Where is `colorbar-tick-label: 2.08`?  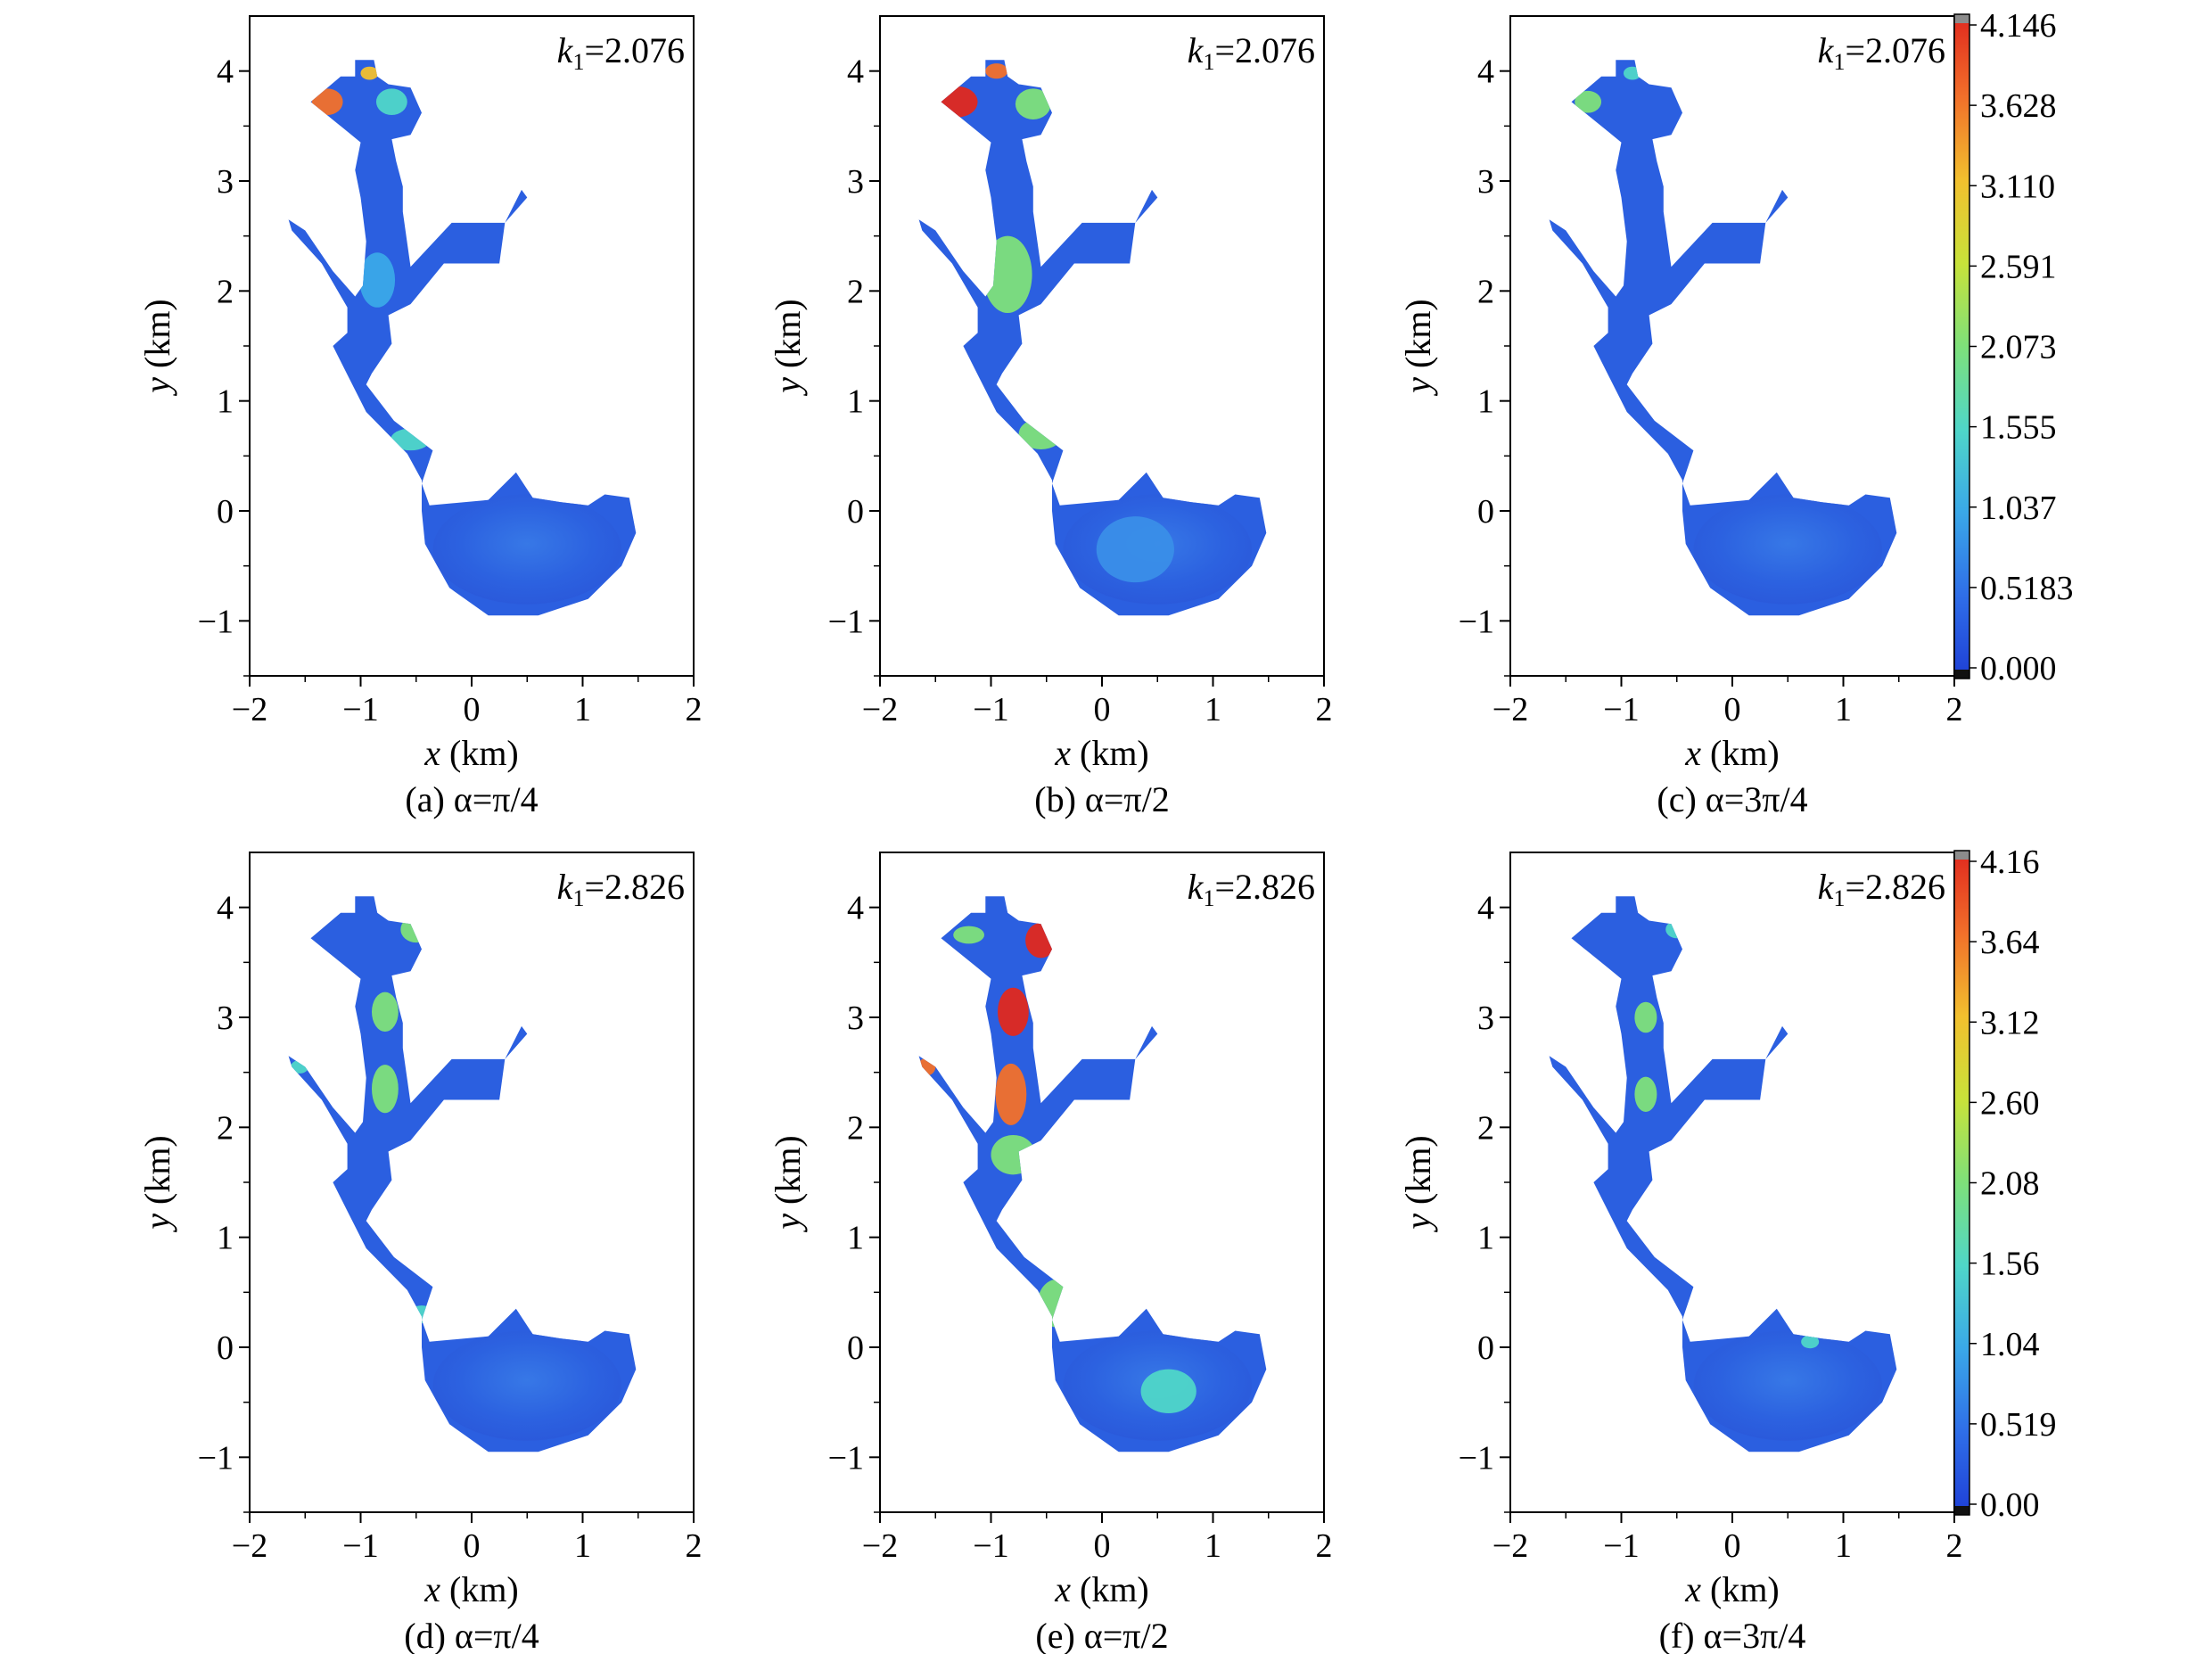 colorbar-tick-label: 2.08 is located at coordinates (2010, 1184).